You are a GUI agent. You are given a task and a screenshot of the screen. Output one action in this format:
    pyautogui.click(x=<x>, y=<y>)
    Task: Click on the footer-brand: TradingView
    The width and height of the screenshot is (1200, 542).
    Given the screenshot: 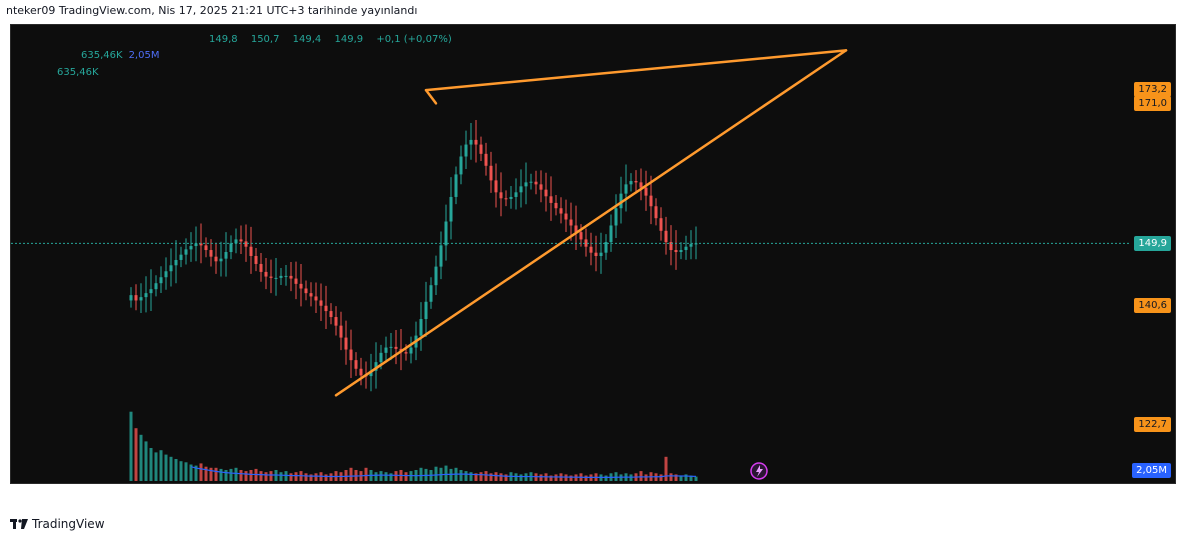 What is the action you would take?
    pyautogui.click(x=57, y=524)
    